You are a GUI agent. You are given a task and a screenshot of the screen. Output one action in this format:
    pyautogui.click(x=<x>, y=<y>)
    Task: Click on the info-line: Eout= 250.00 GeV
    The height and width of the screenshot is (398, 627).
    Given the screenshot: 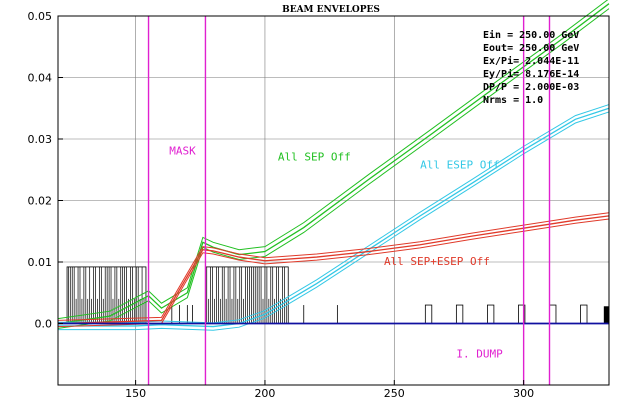 What is the action you would take?
    pyautogui.click(x=531, y=48)
    